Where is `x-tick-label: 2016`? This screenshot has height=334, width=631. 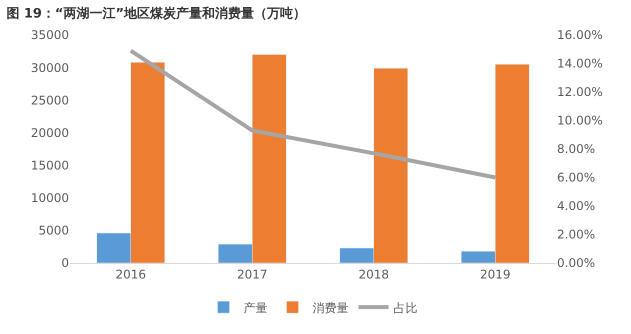
x-tick-label: 2016 is located at coordinates (130, 274).